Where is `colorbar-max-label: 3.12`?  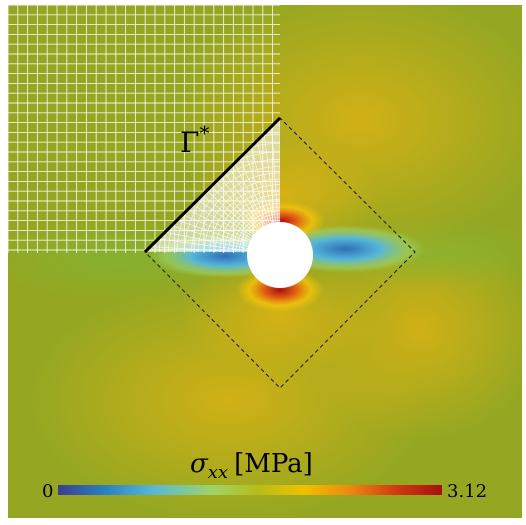 colorbar-max-label: 3.12 is located at coordinates (467, 491).